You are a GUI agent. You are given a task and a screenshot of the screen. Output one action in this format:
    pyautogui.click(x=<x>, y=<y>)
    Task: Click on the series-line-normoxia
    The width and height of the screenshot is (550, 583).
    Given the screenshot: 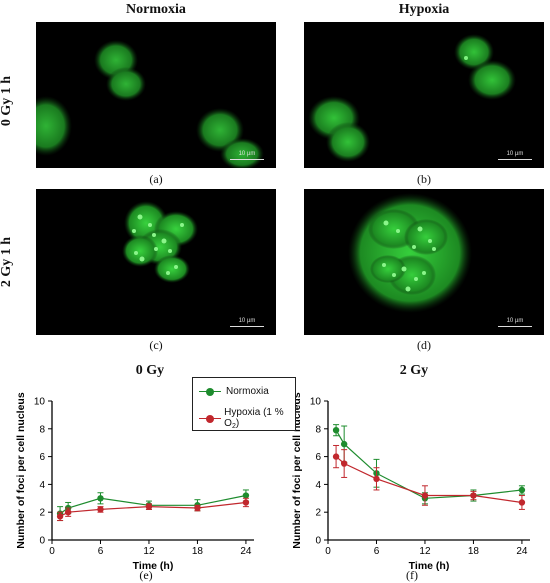 What is the action you would take?
    pyautogui.click(x=428, y=464)
    